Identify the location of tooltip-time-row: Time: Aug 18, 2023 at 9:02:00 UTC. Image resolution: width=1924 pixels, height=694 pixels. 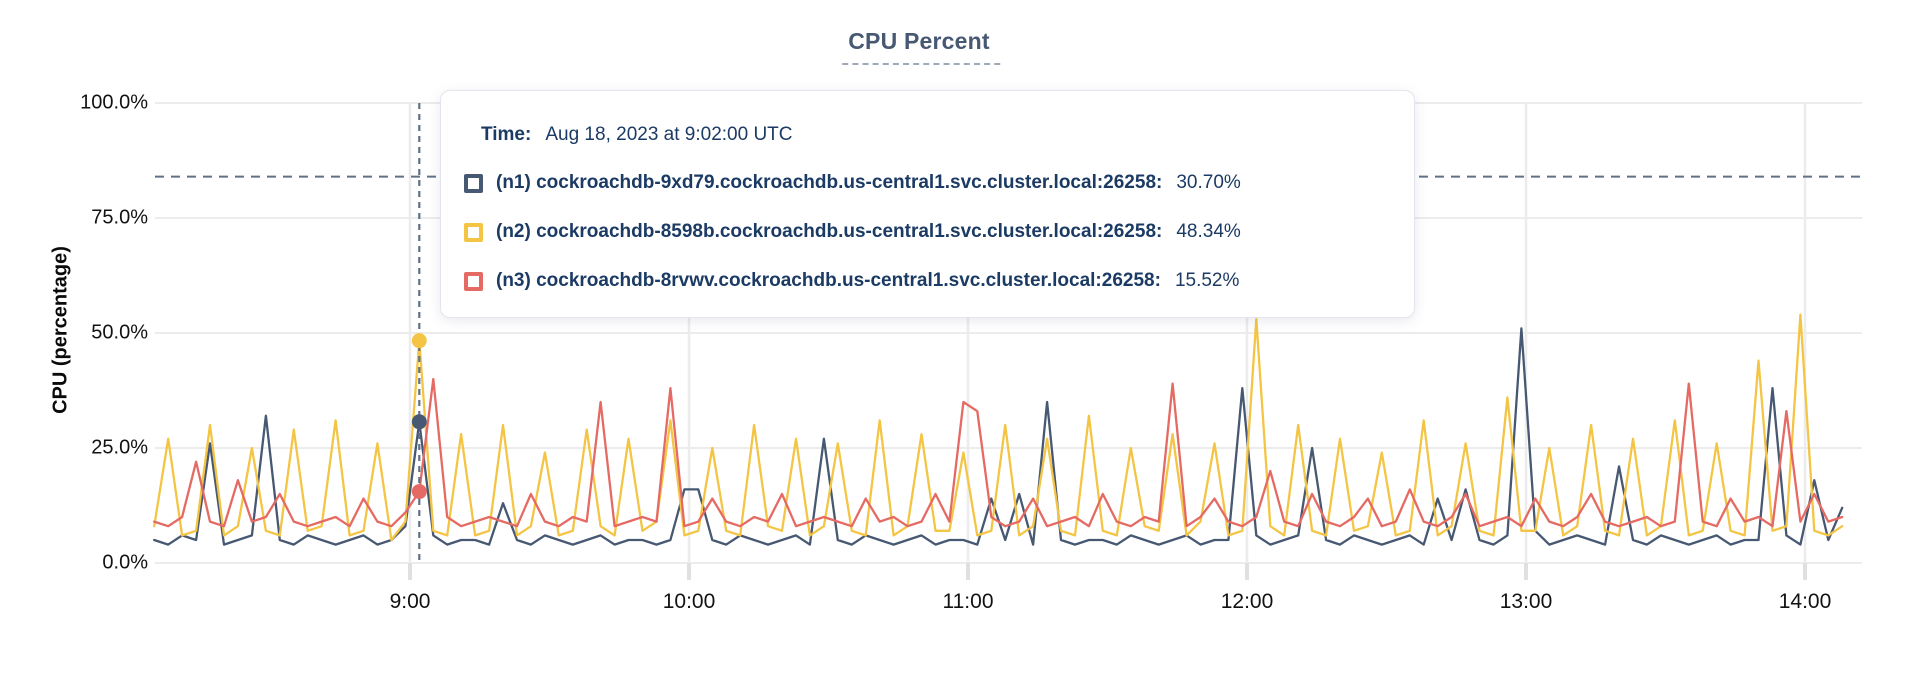
(932, 135).